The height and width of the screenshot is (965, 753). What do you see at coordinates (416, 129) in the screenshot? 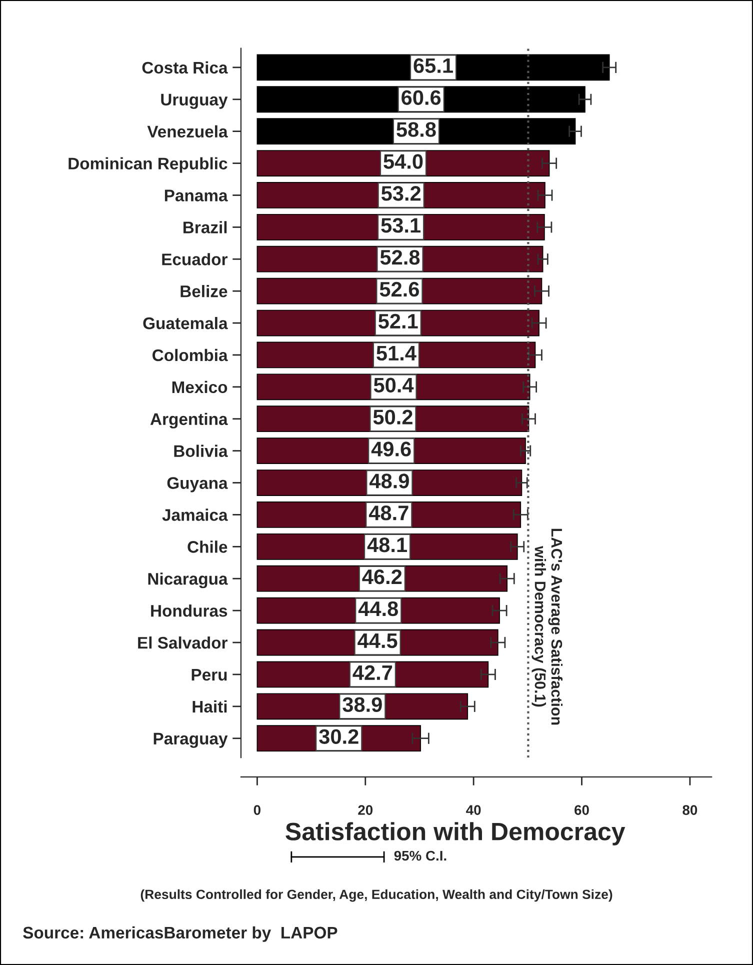
I see `data-label: 58.8` at bounding box center [416, 129].